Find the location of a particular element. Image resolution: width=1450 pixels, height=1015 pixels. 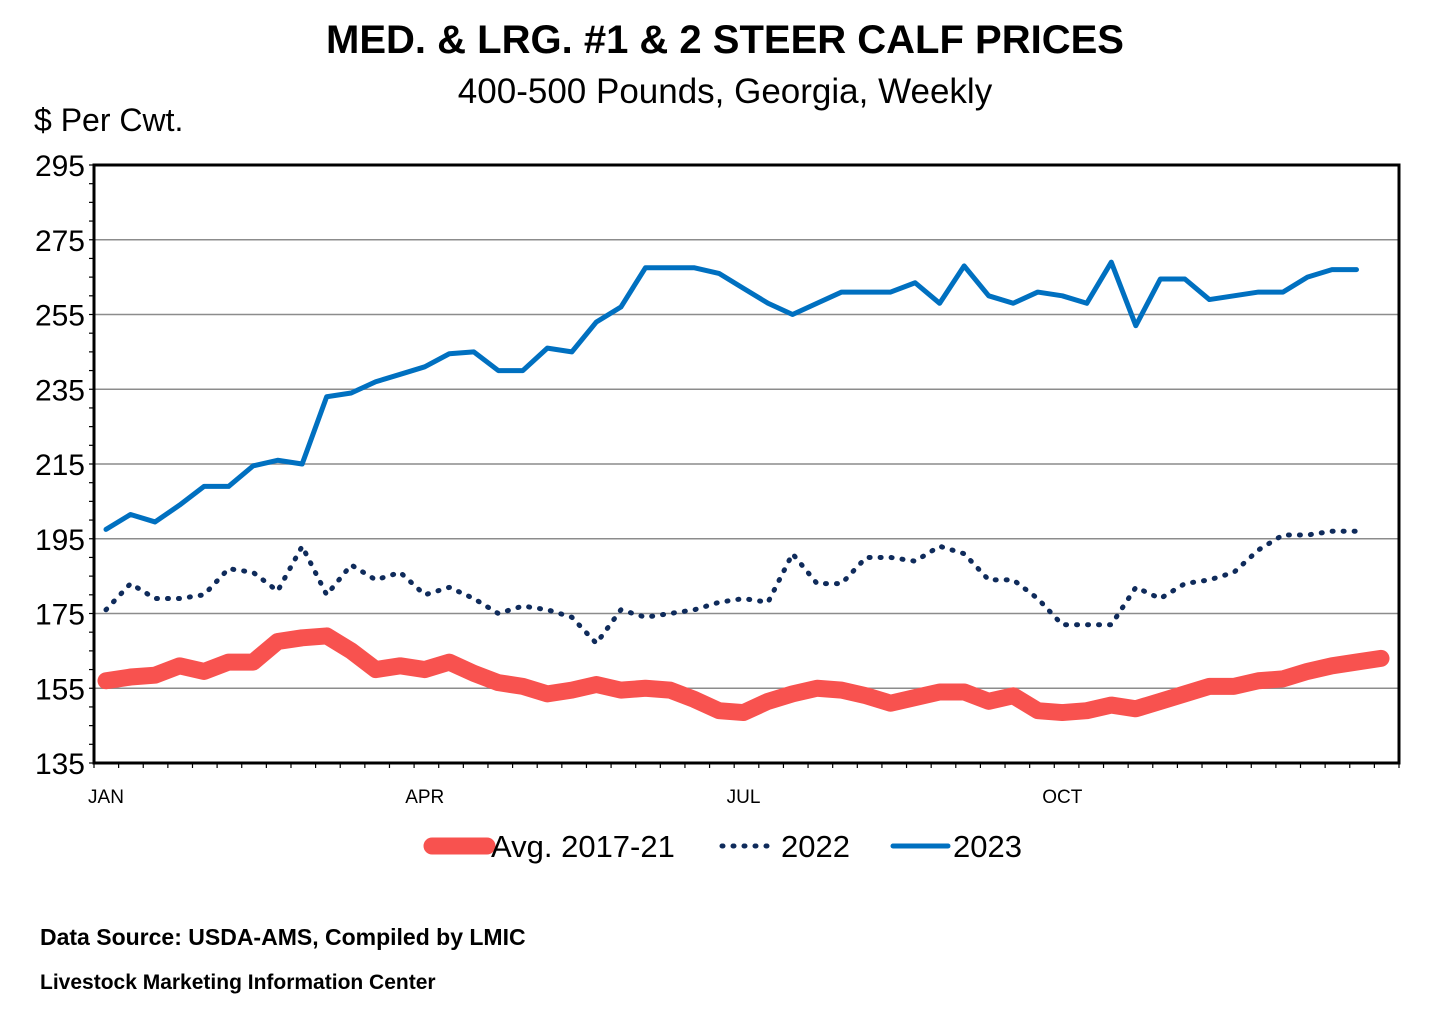

y-tick-label: 215 is located at coordinates (60, 465).